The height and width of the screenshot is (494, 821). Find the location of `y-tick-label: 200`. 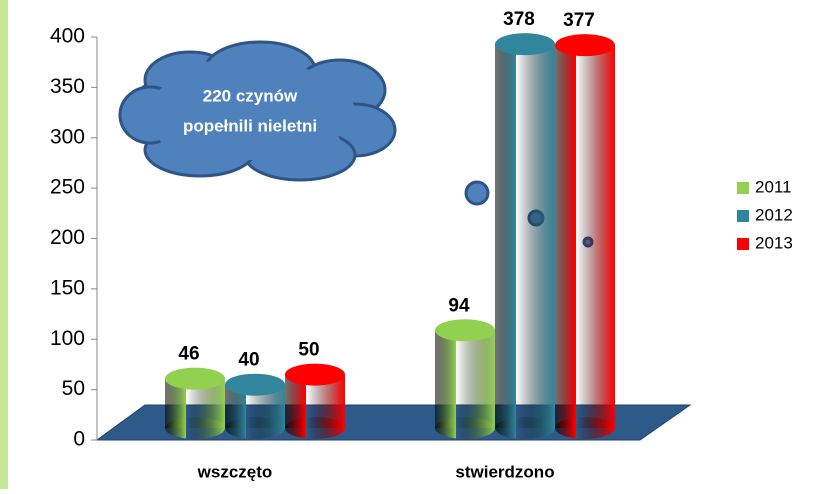

y-tick-label: 200 is located at coordinates (67, 237).